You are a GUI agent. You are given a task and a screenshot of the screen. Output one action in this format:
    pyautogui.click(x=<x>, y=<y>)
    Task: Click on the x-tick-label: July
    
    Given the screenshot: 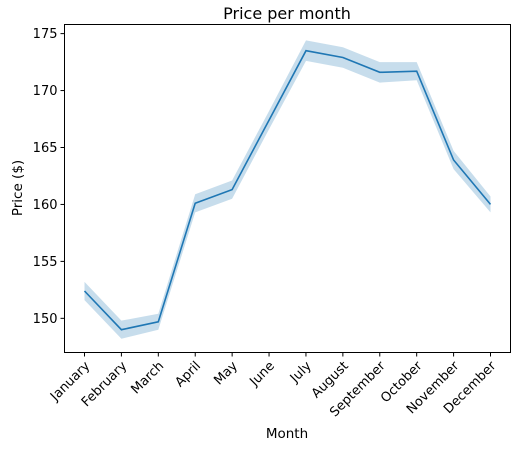 What is the action you would take?
    pyautogui.click(x=301, y=373)
    